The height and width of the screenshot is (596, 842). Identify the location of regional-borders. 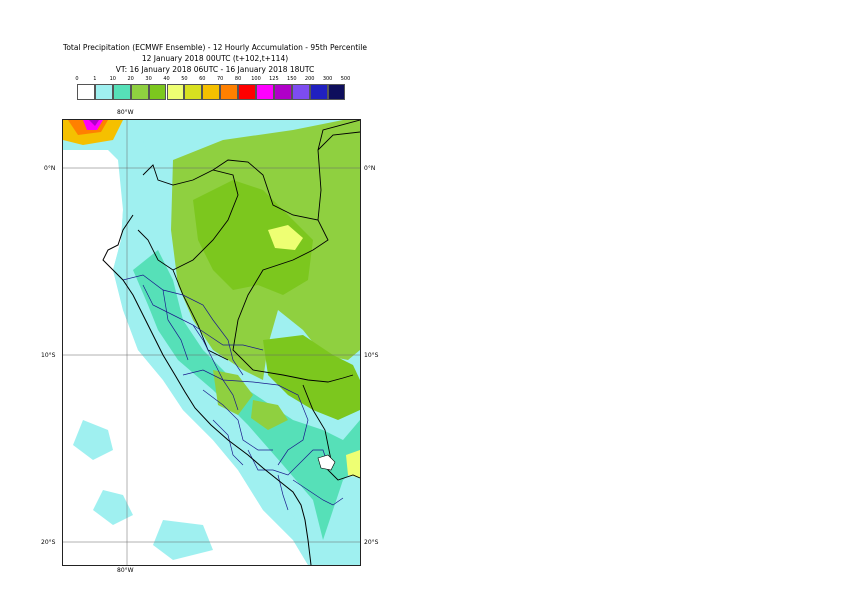
(233, 392).